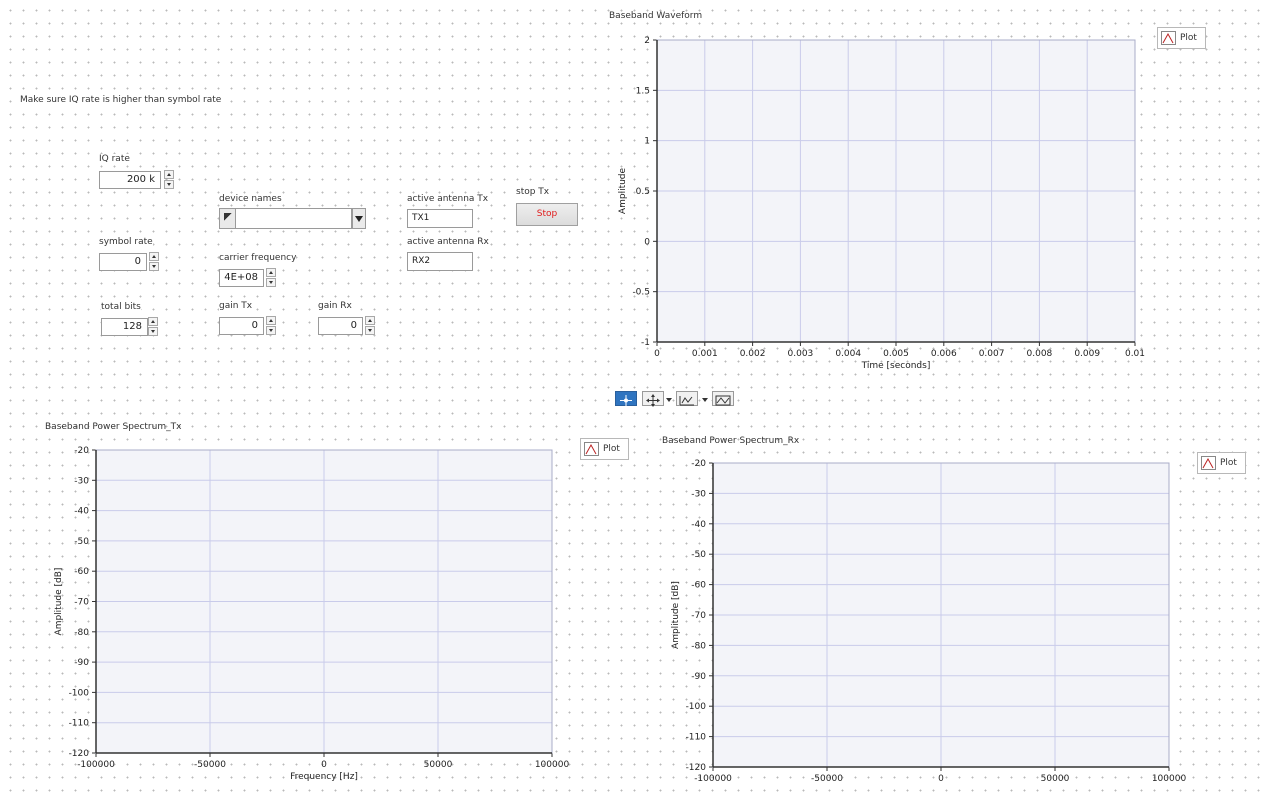 The width and height of the screenshot is (1269, 793). Describe the element at coordinates (258, 258) in the screenshot. I see `carrier-frequency-label: carrier frequency` at that location.